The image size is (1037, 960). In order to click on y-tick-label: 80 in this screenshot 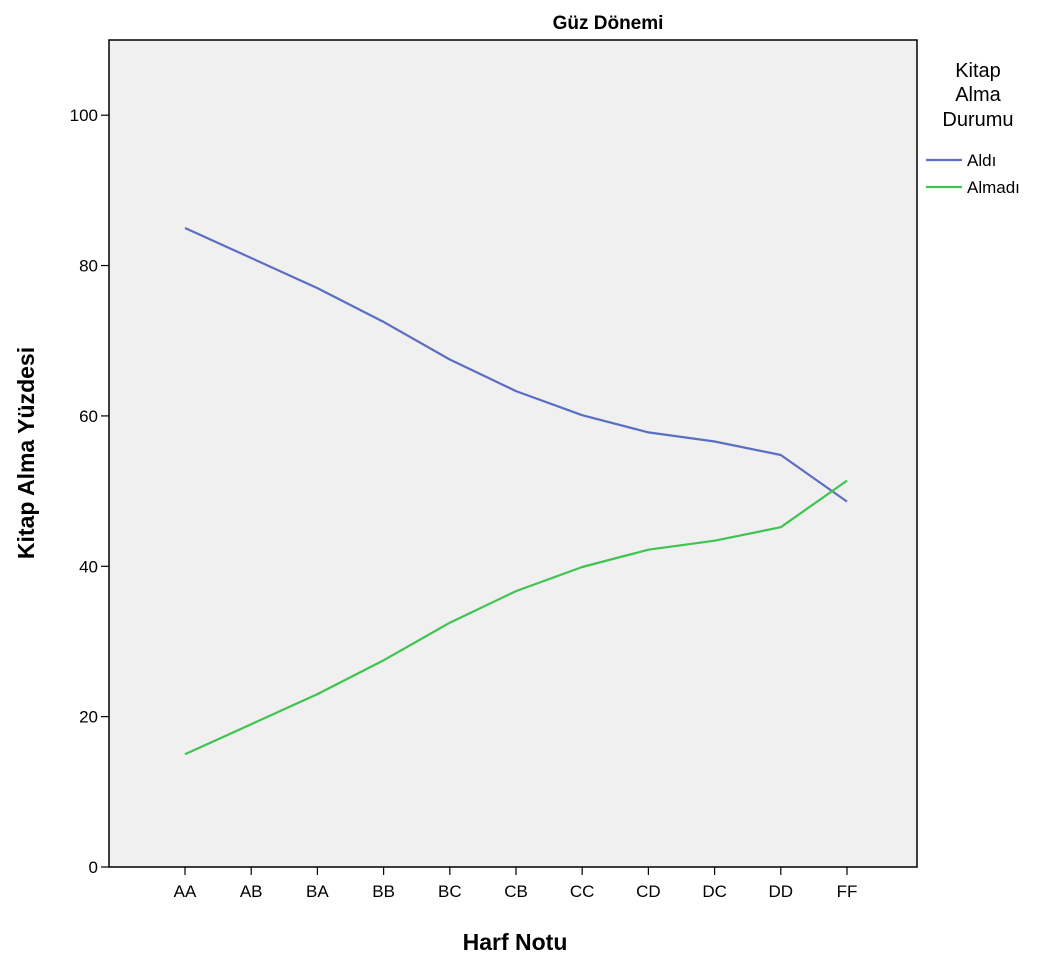, I will do `click(88, 266)`.